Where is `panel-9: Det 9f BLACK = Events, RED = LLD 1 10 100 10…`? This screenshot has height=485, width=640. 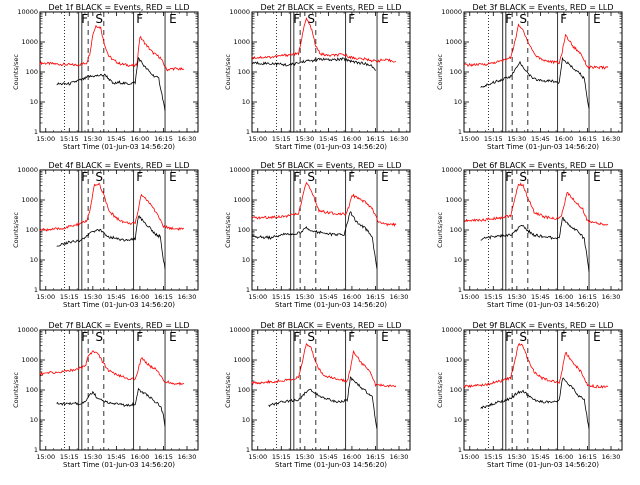
panel-9: Det 9f BLACK = Events, RED = LLD 1 10 100 10… is located at coordinates (529, 395).